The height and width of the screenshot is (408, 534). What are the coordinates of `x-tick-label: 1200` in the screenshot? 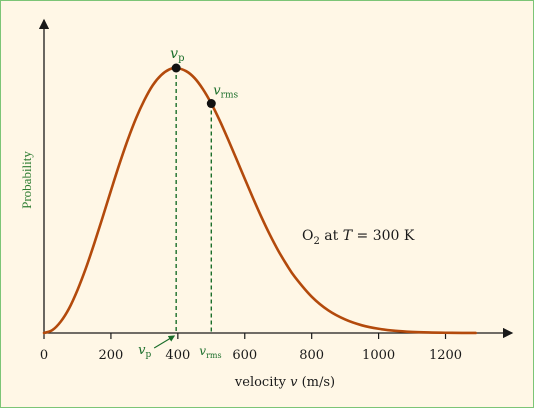 It's located at (445, 355).